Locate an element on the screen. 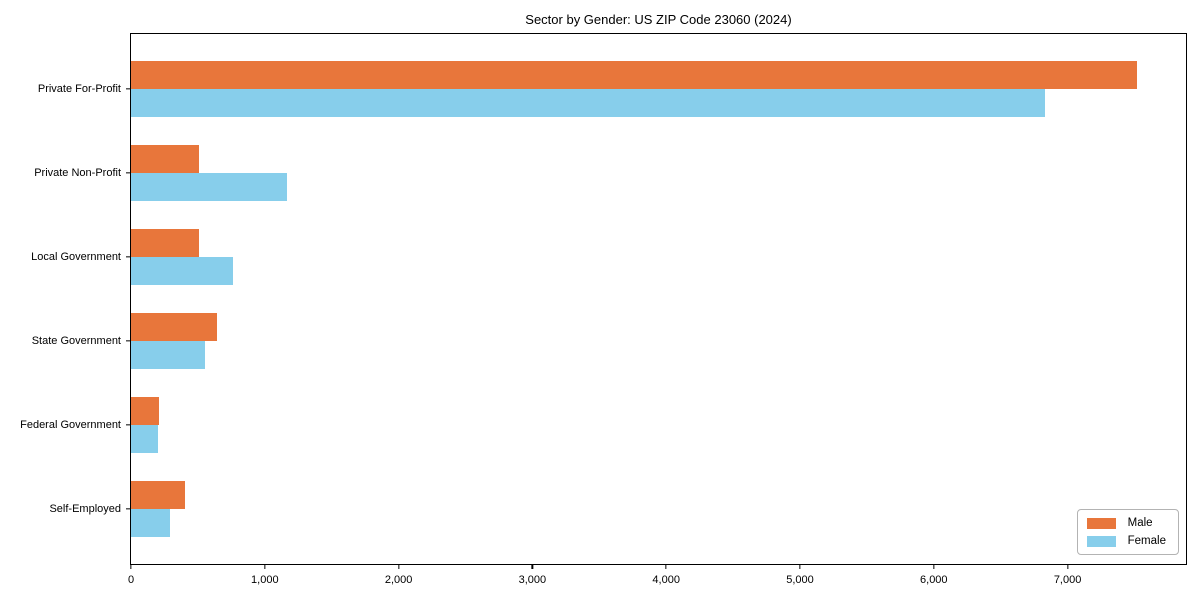  x-tick-label: 5,000 is located at coordinates (800, 580).